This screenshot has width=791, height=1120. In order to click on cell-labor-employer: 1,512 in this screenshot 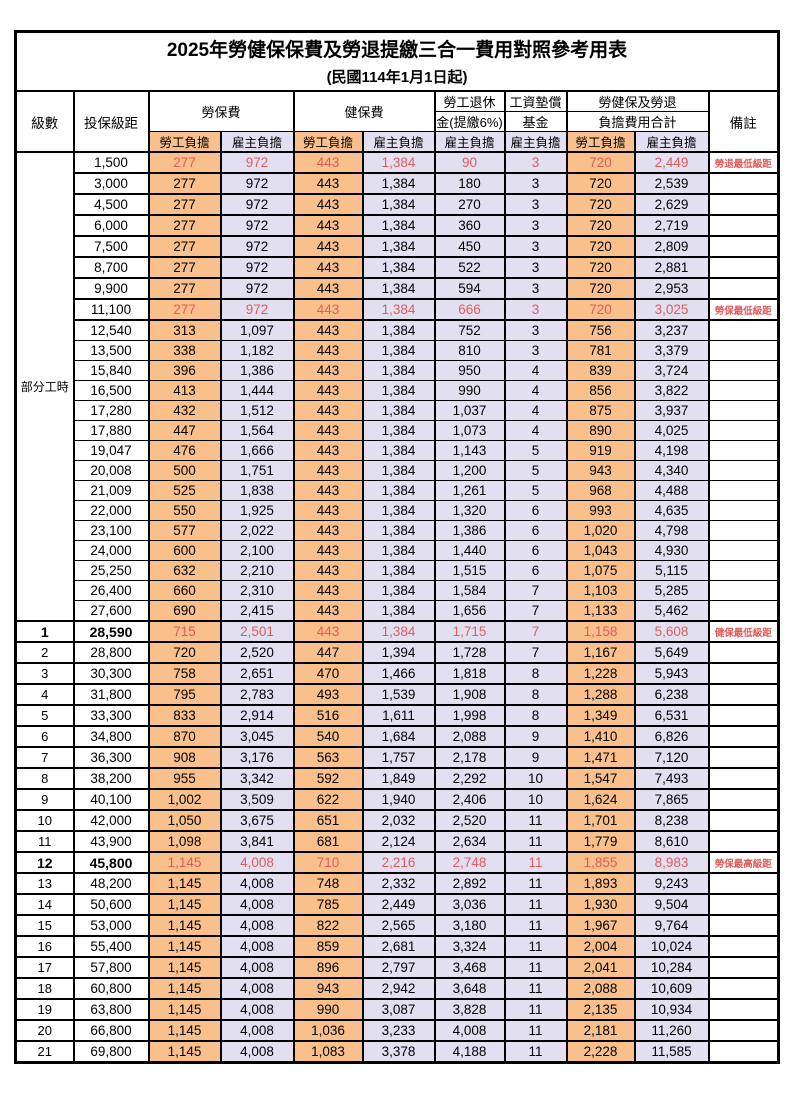, I will do `click(257, 410)`.